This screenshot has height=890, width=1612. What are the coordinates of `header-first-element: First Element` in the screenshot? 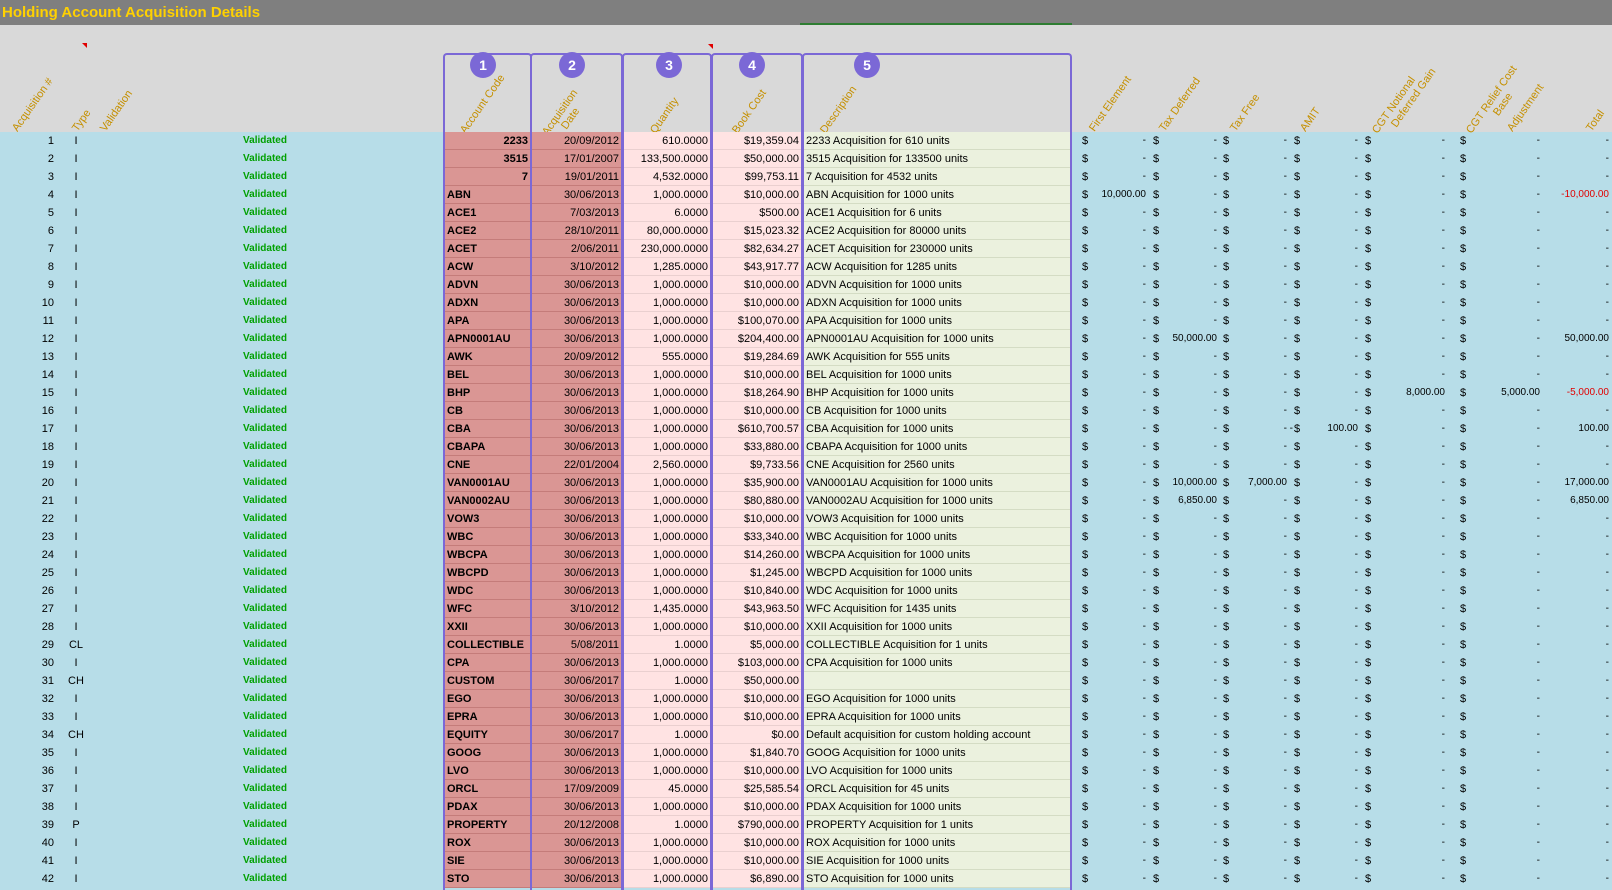 It's located at (1110, 103).